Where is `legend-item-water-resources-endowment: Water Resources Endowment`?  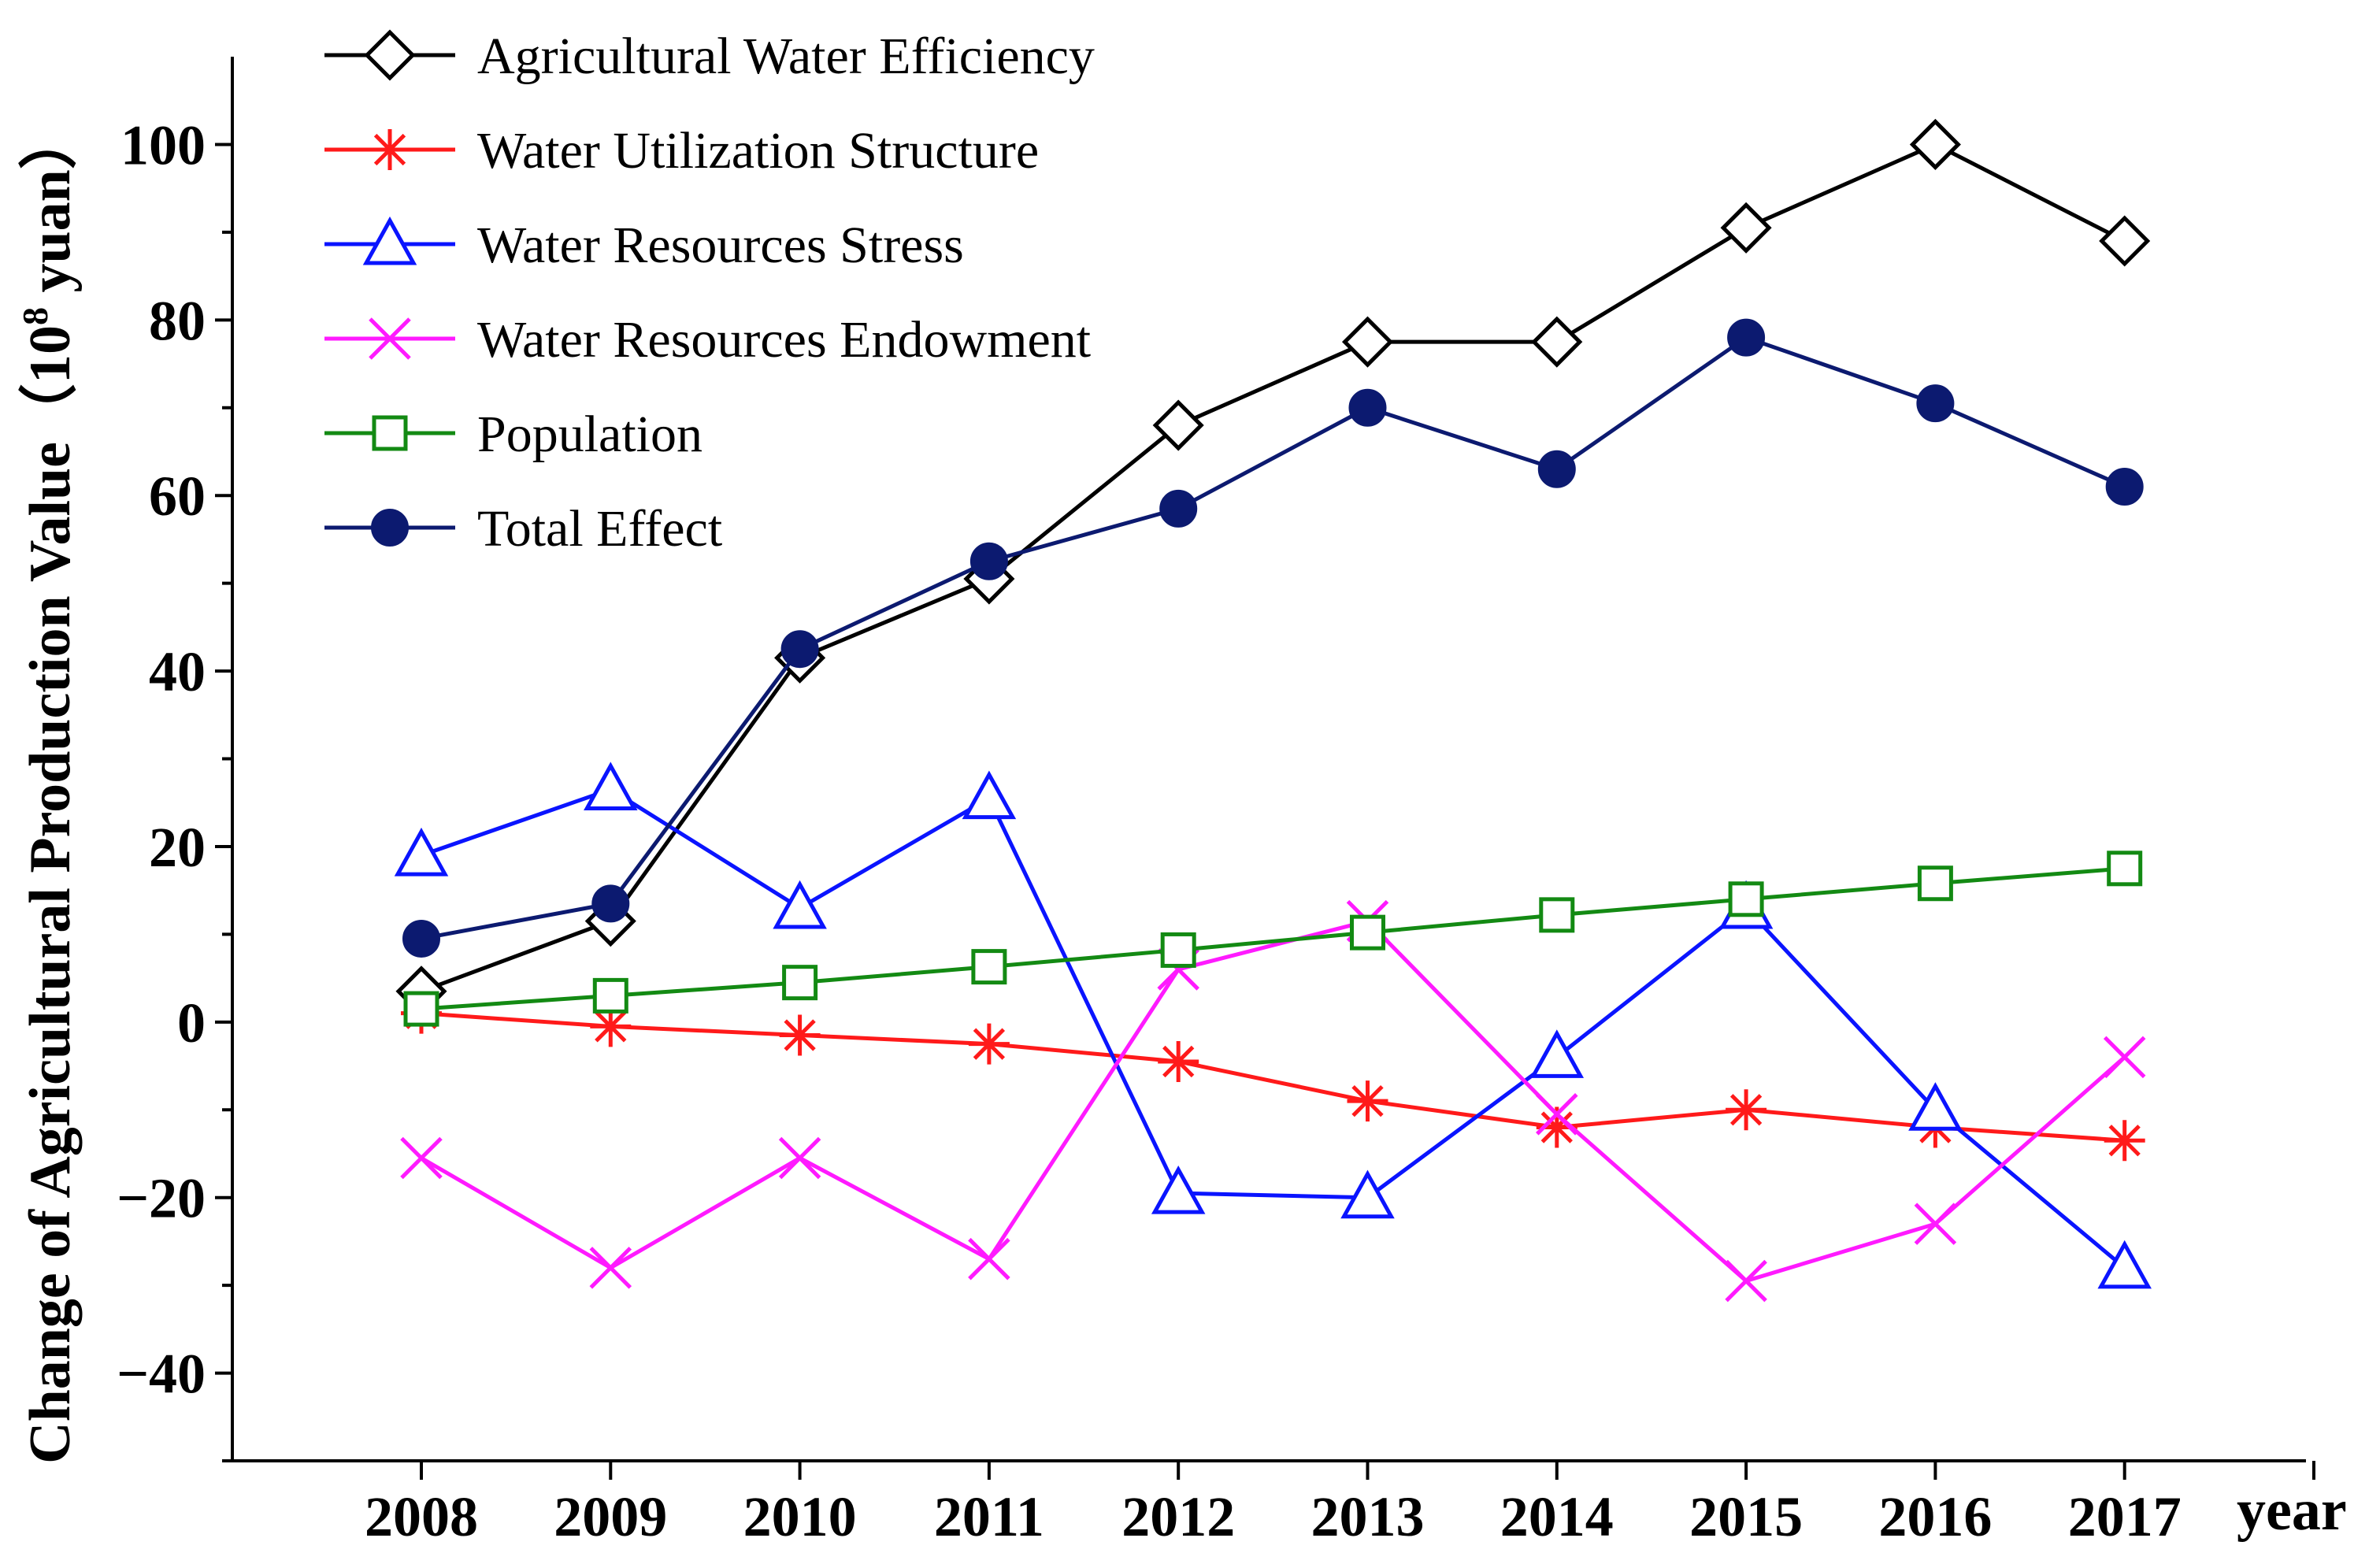 legend-item-water-resources-endowment: Water Resources Endowment is located at coordinates (707, 340).